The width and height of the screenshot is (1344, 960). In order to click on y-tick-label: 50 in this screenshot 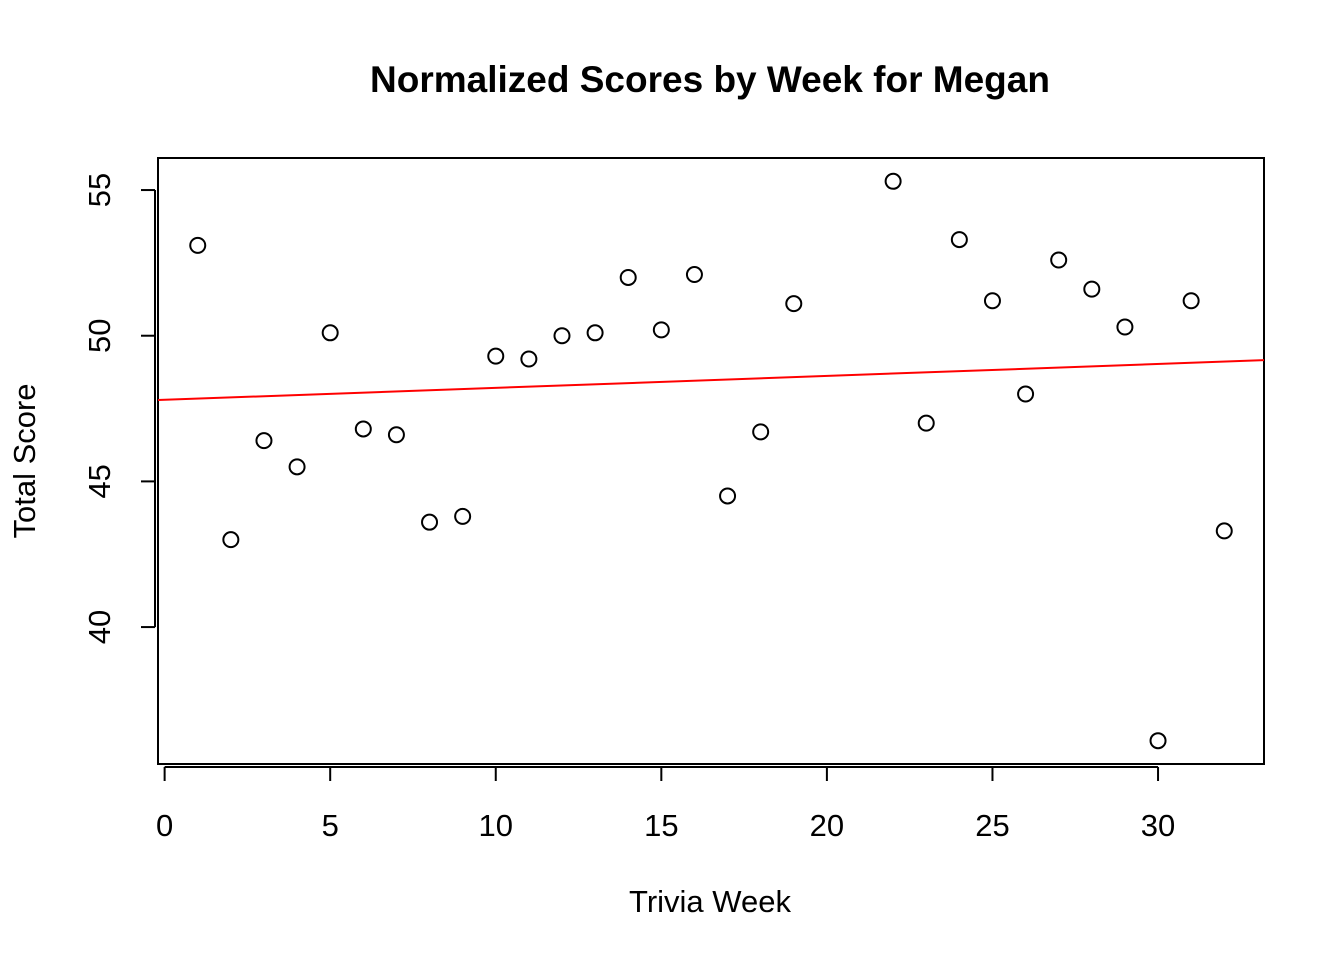, I will do `click(99, 335)`.